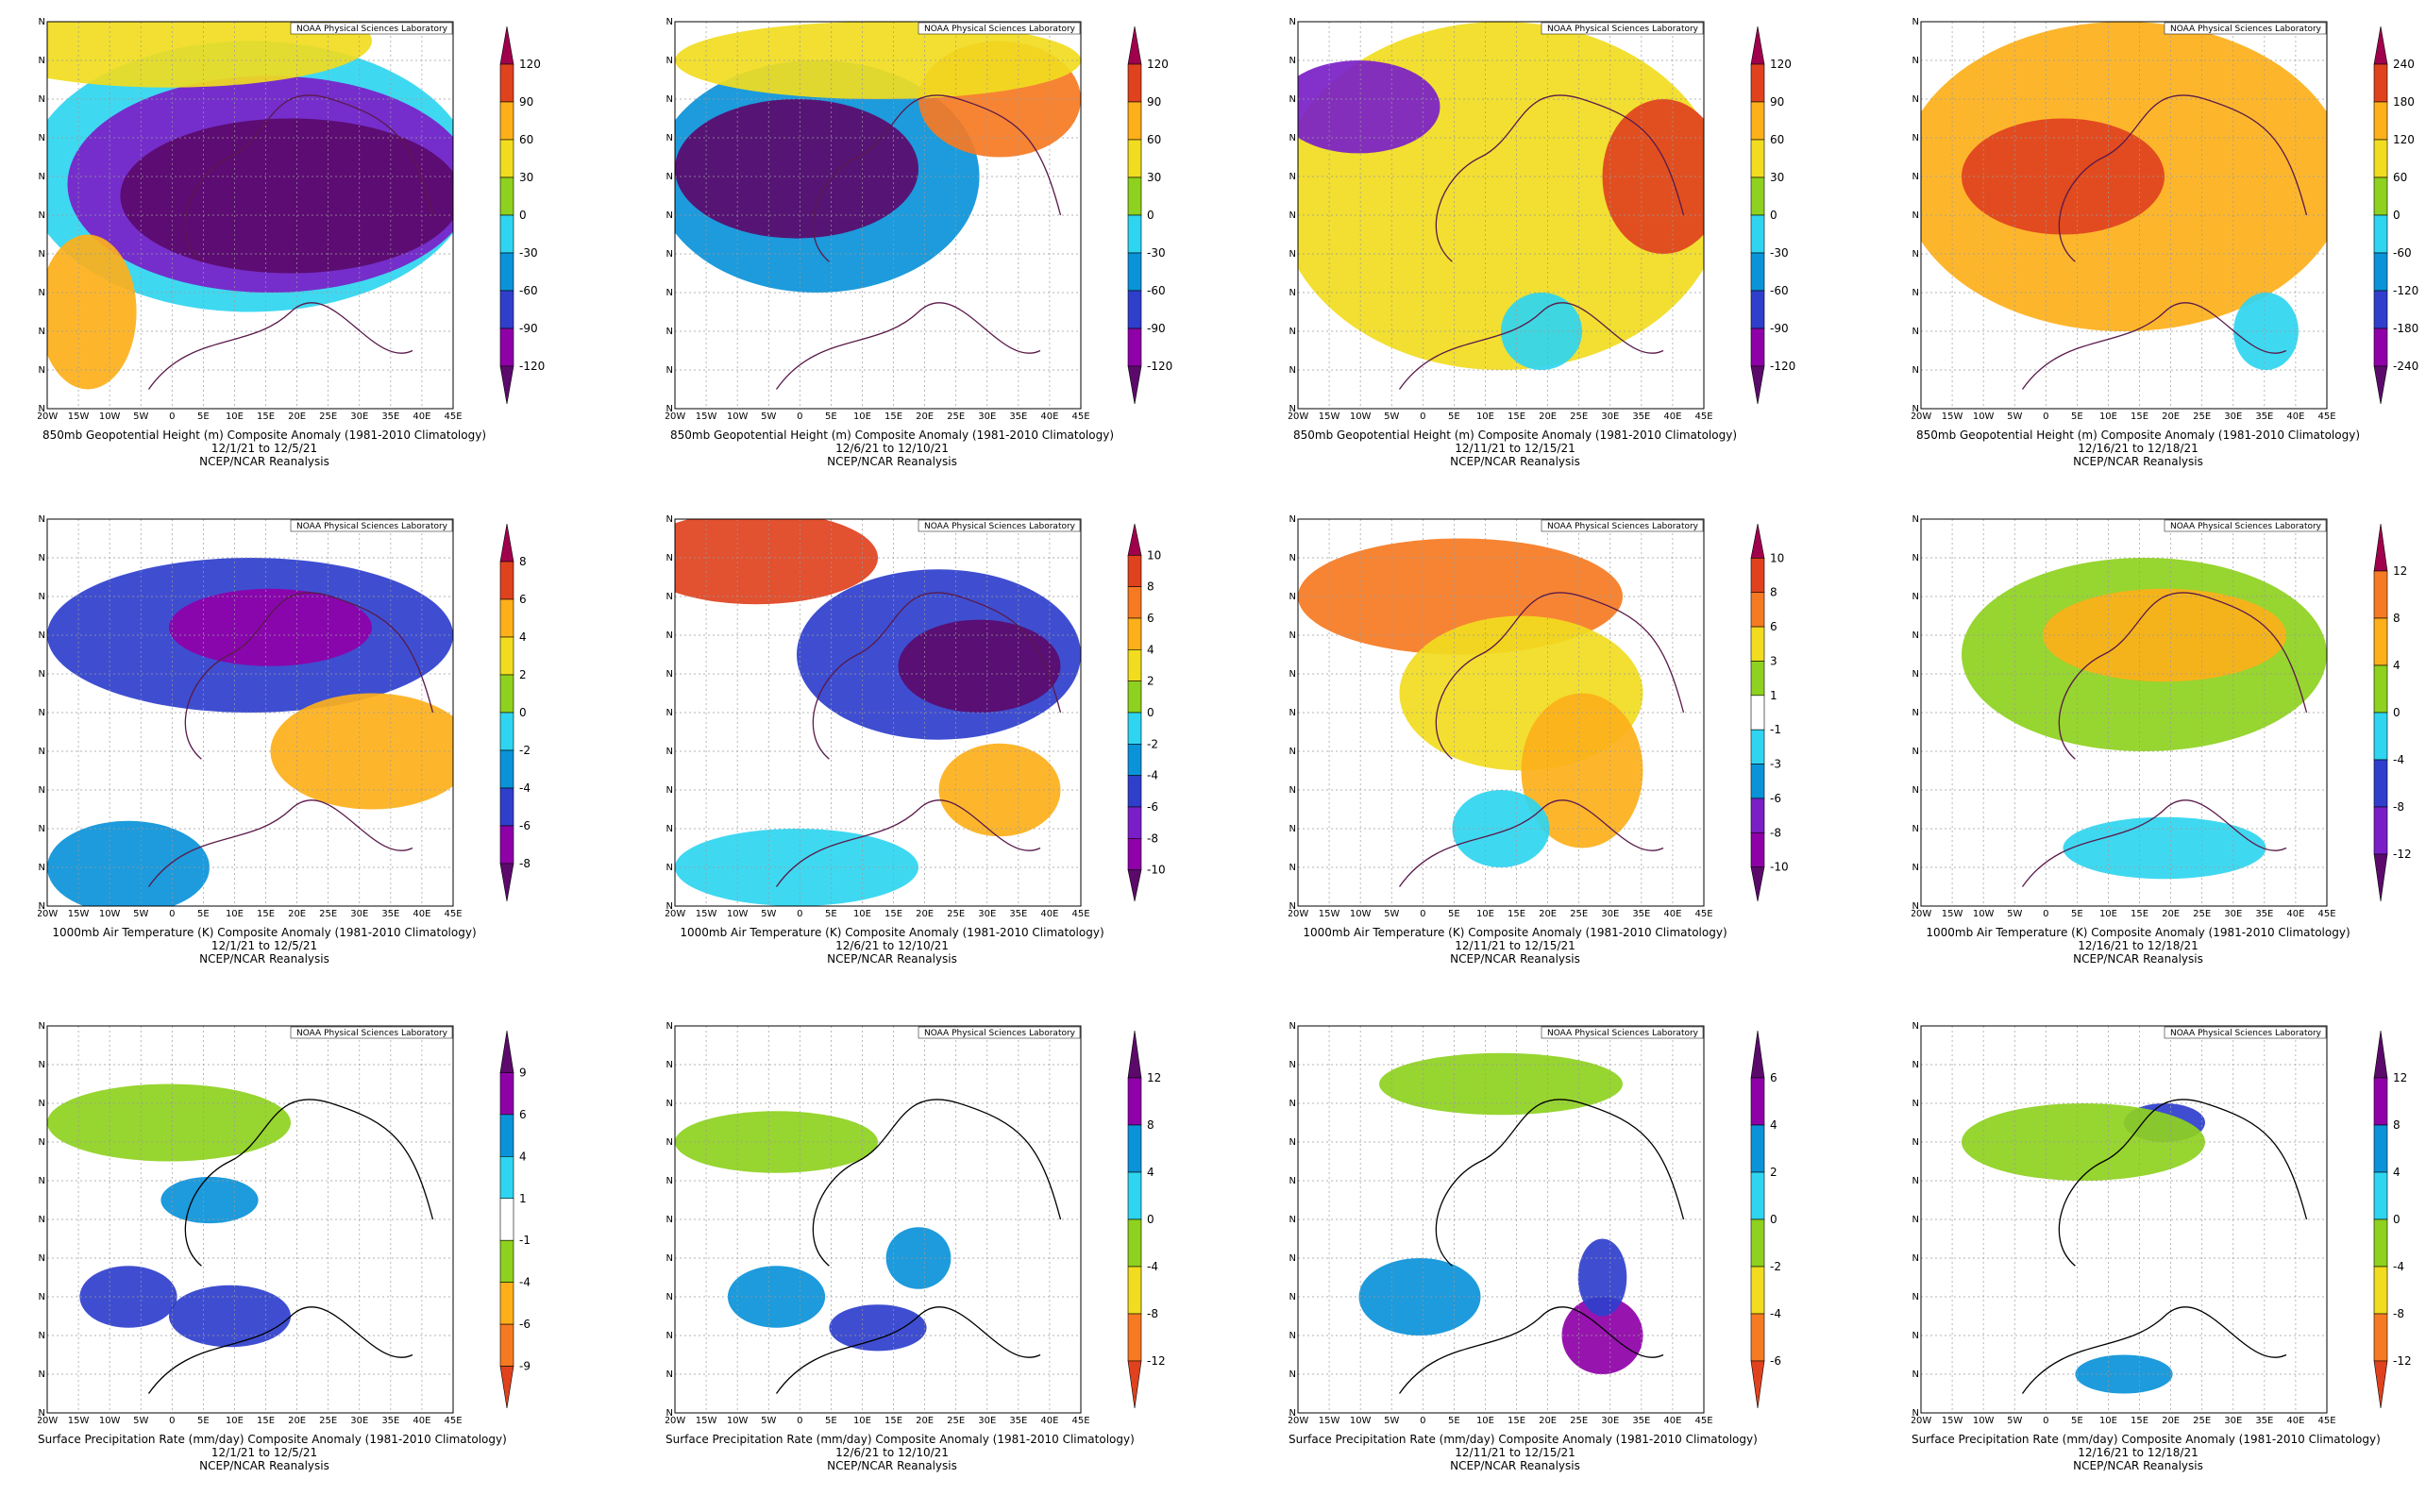 The height and width of the screenshot is (1512, 2426). I want to click on colorbar-tick-label: -10, so click(1779, 867).